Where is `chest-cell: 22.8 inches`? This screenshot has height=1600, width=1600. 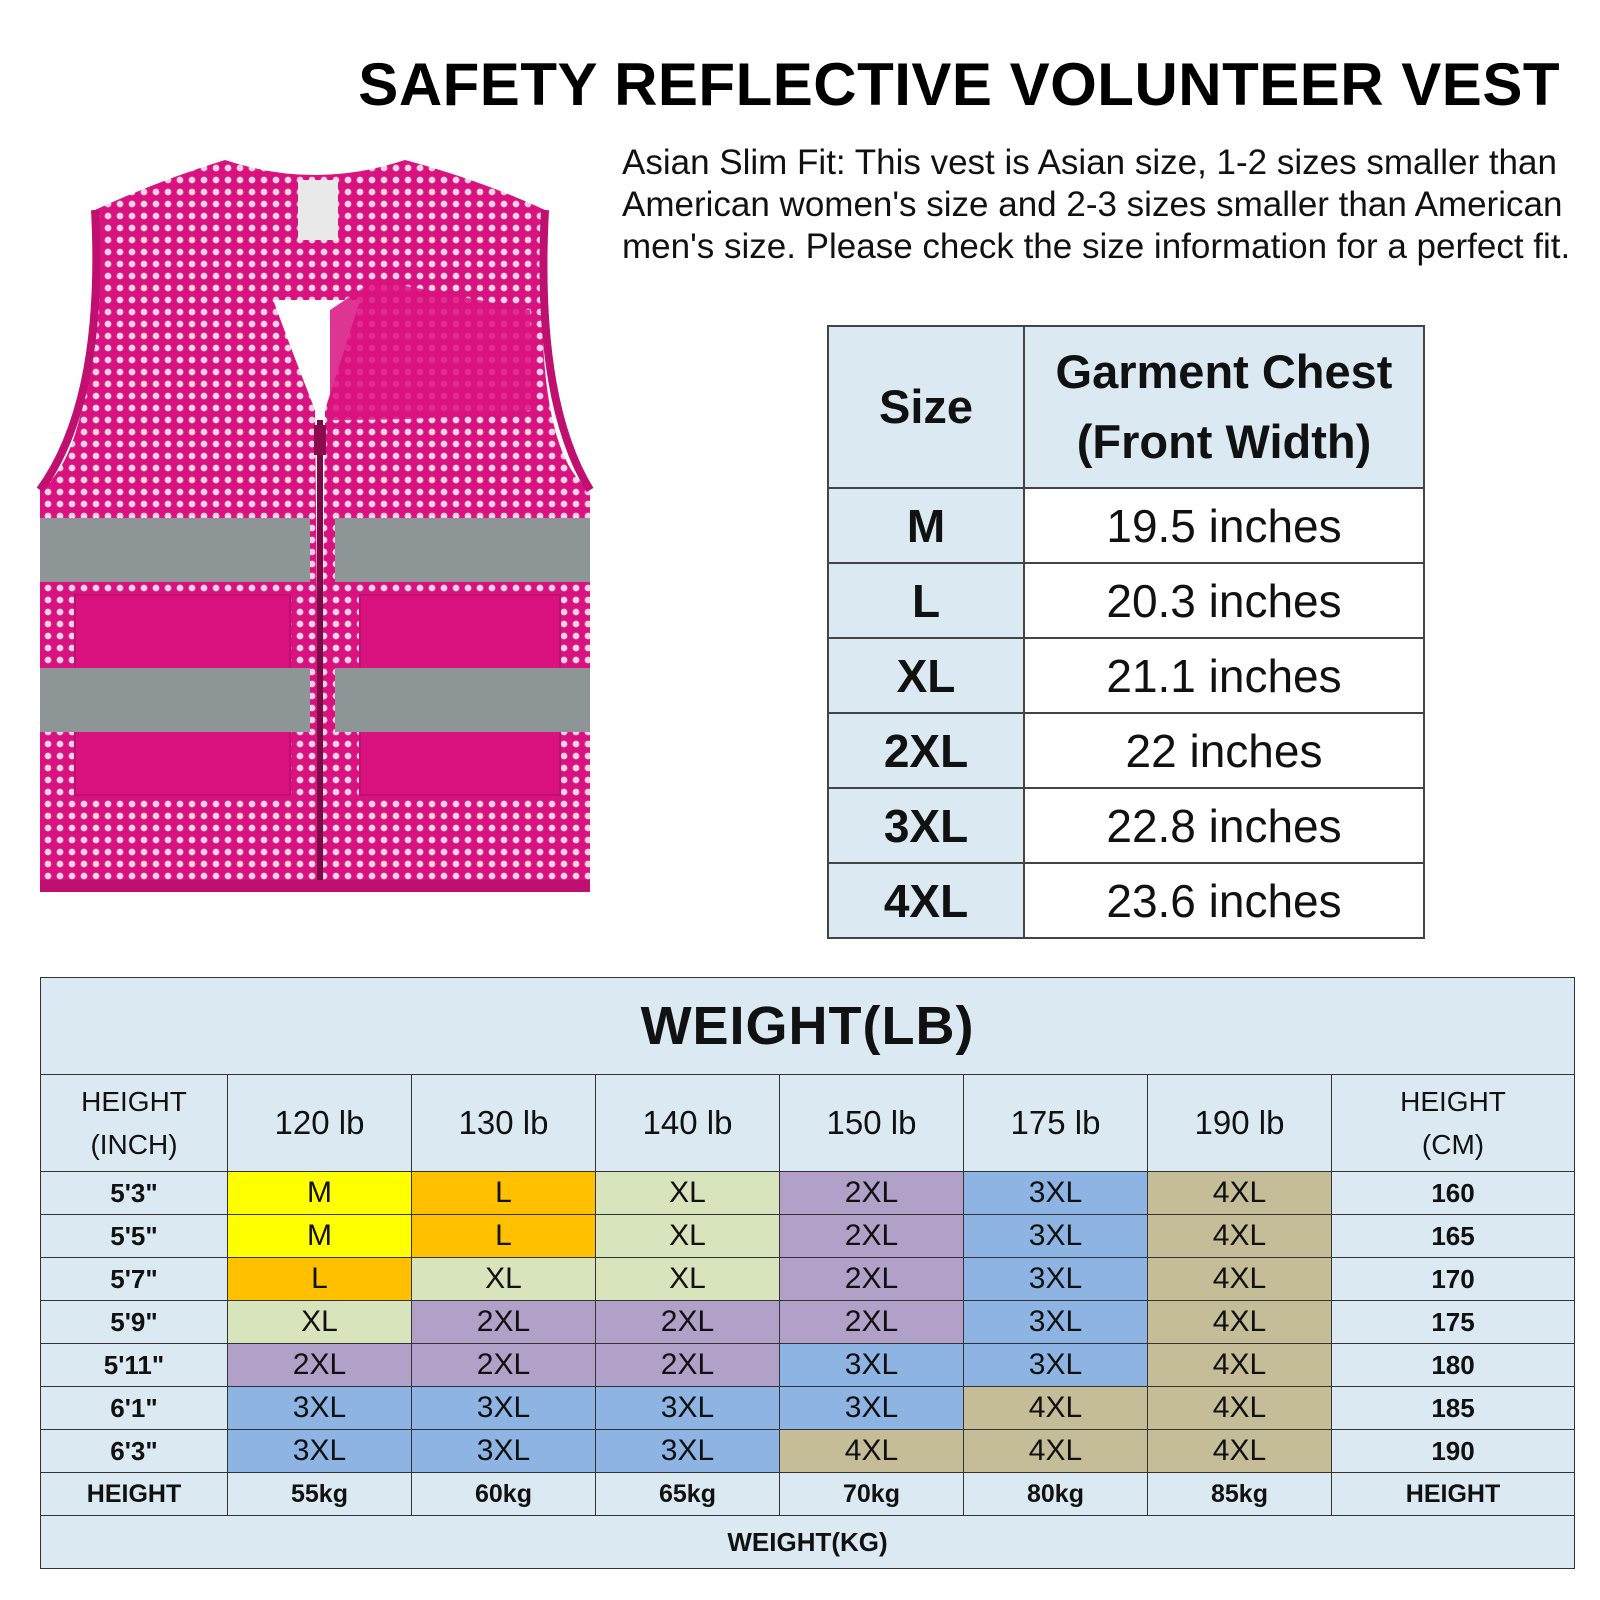
chest-cell: 22.8 inches is located at coordinates (1224, 825).